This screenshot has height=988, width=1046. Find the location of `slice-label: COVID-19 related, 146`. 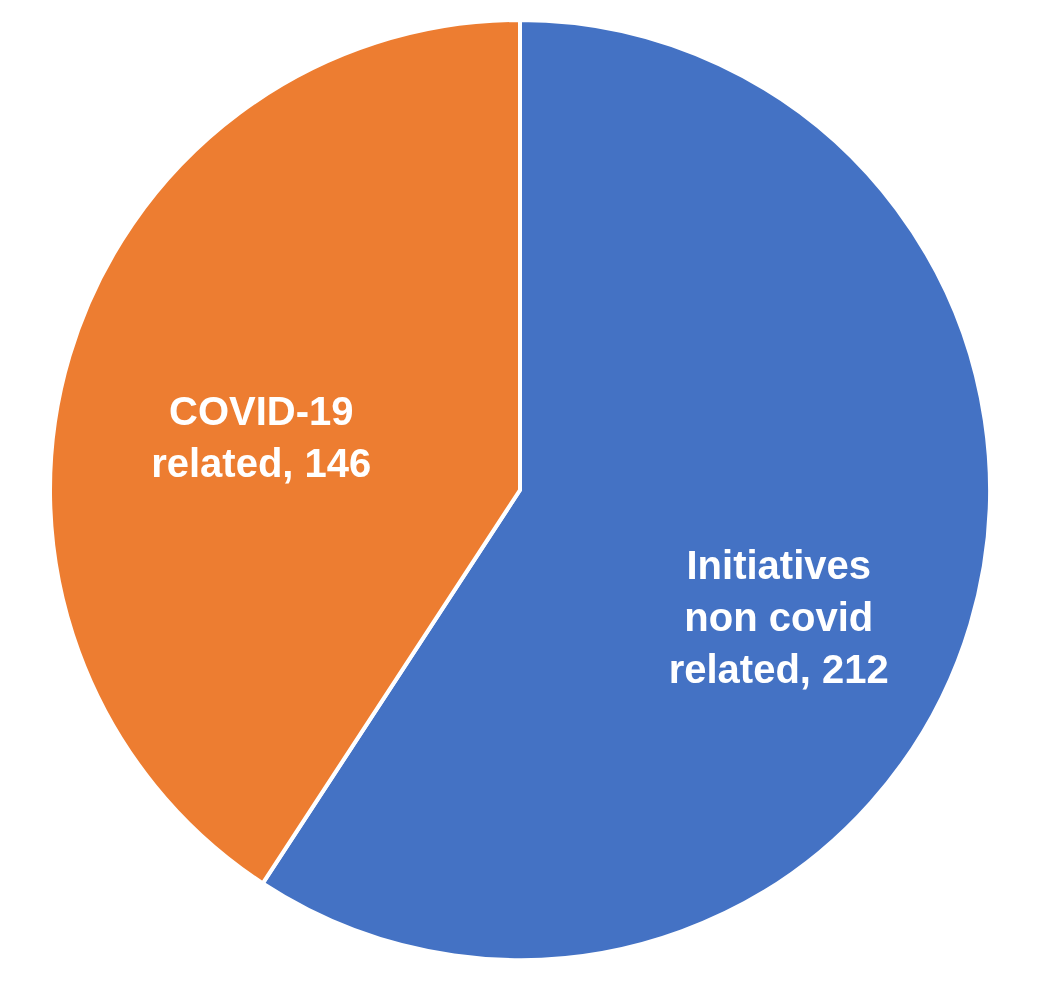

slice-label: COVID-19 related, 146 is located at coordinates (261, 436).